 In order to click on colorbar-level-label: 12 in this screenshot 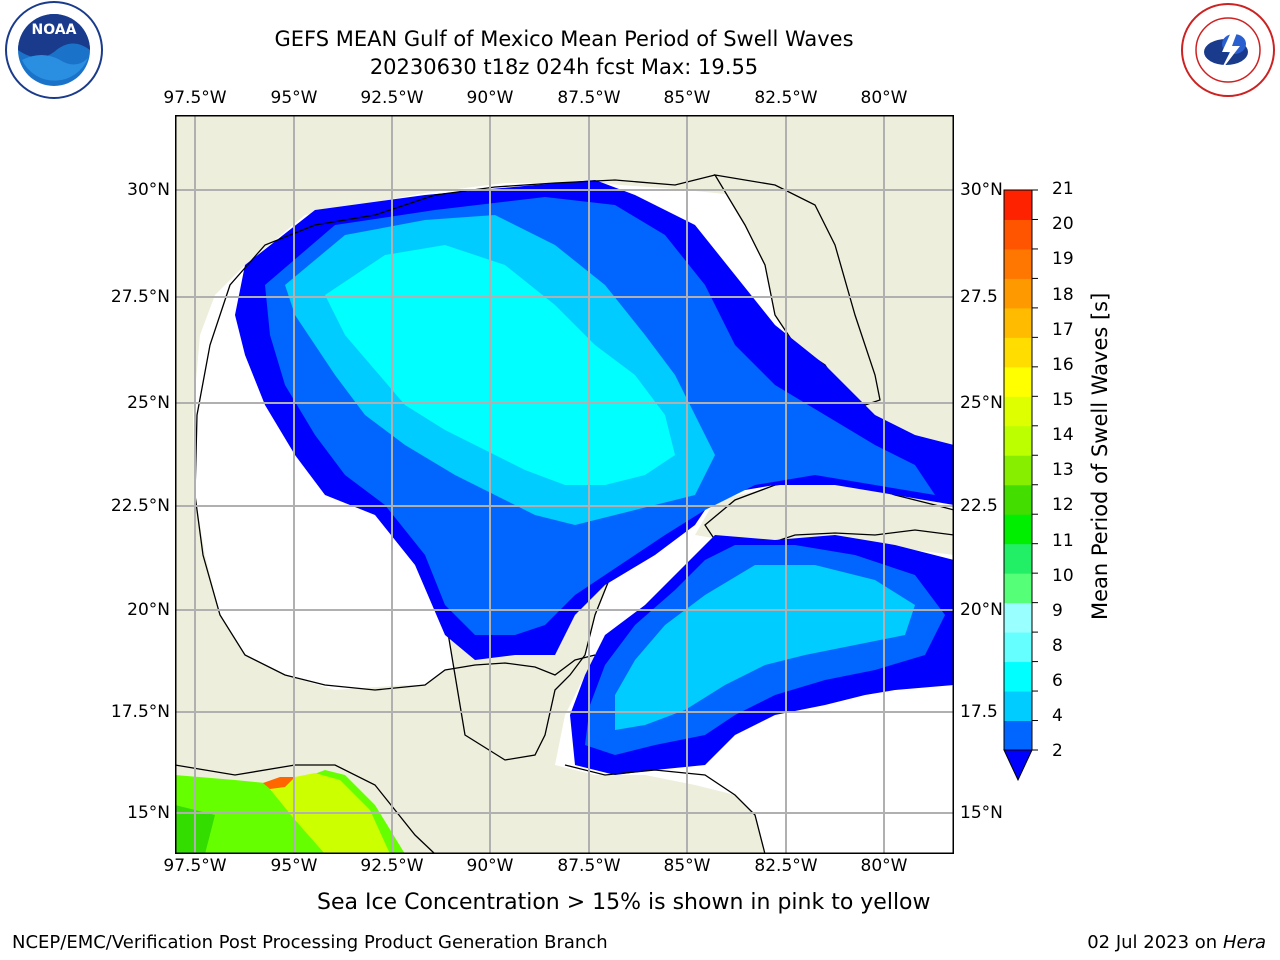, I will do `click(1063, 505)`.